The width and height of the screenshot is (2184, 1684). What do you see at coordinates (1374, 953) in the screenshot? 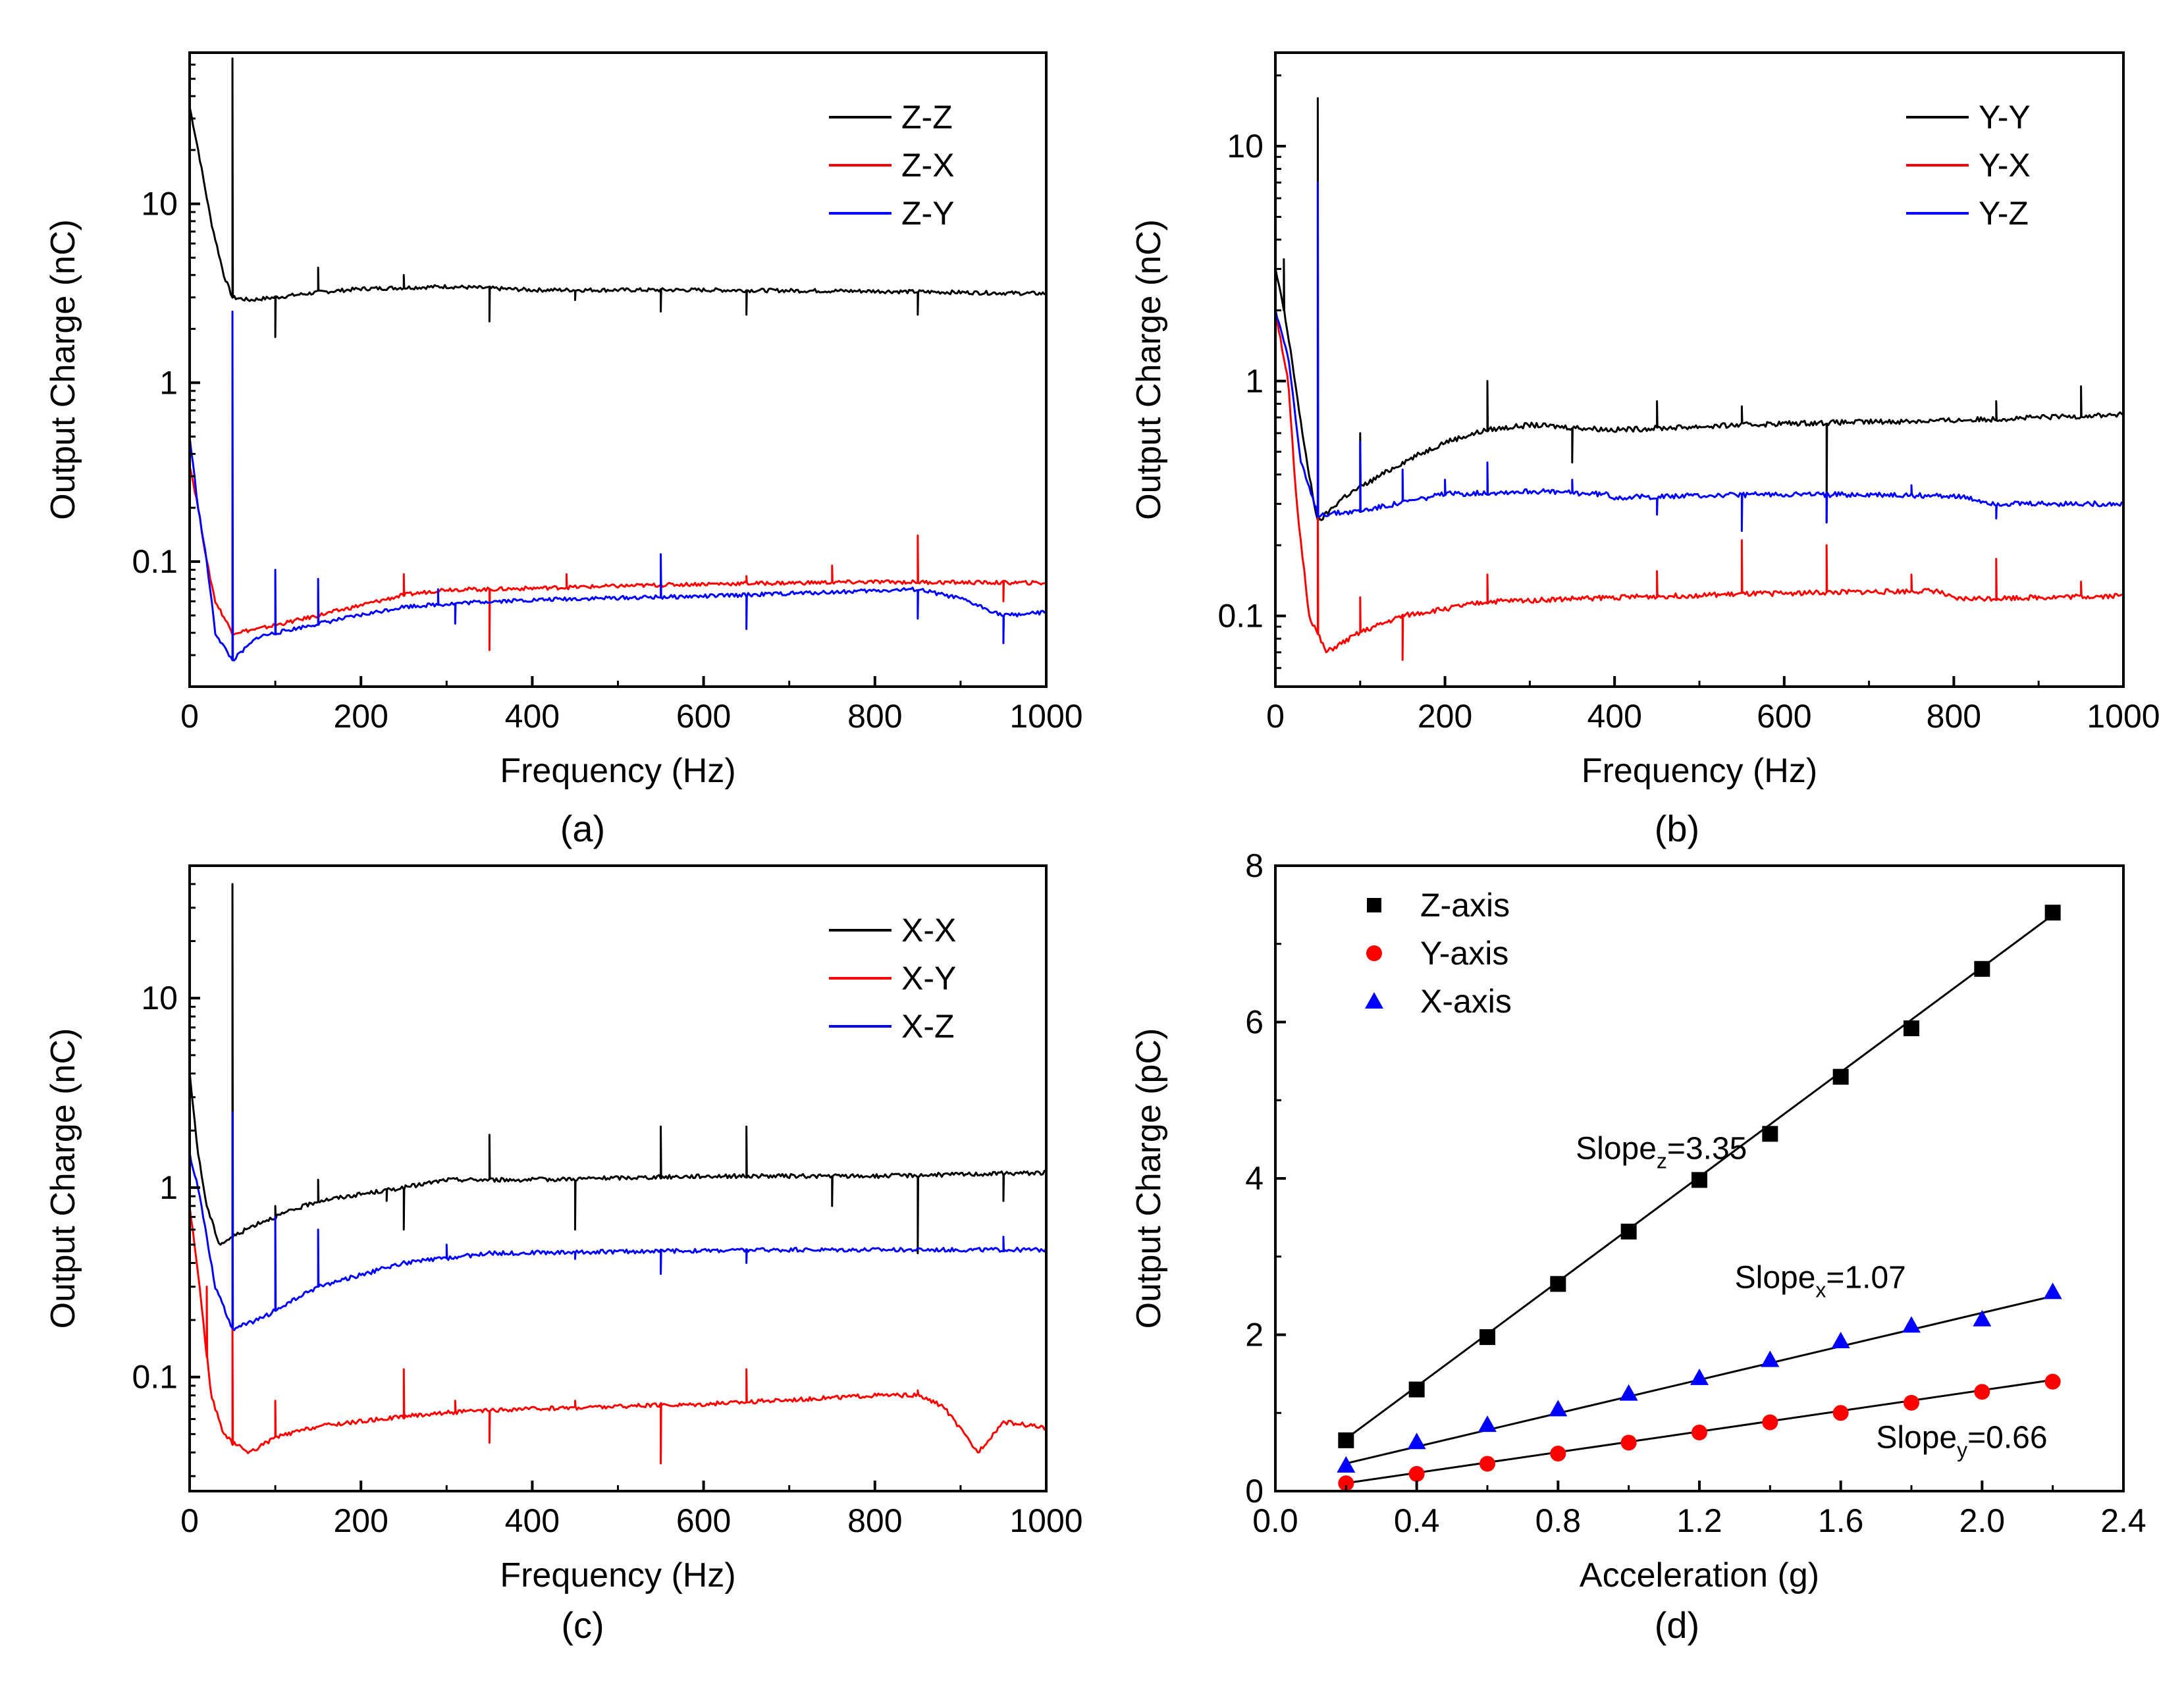
I see `legend-marker-y-axis` at bounding box center [1374, 953].